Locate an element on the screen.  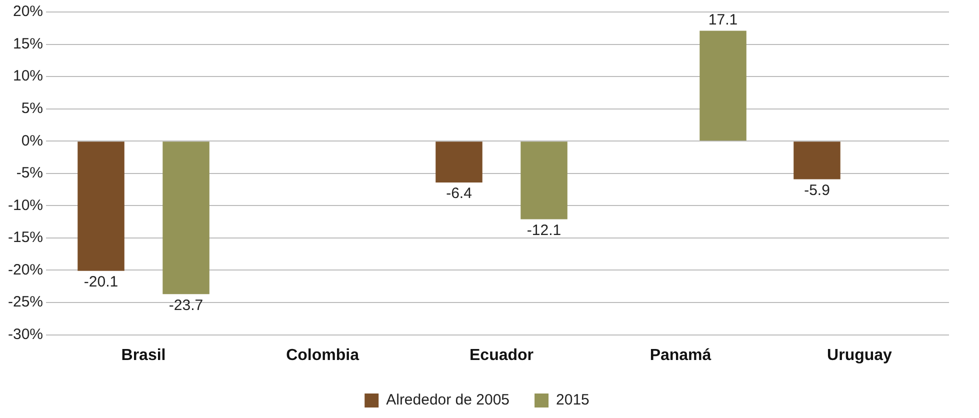
y-tick-label: 15% is located at coordinates (28, 43).